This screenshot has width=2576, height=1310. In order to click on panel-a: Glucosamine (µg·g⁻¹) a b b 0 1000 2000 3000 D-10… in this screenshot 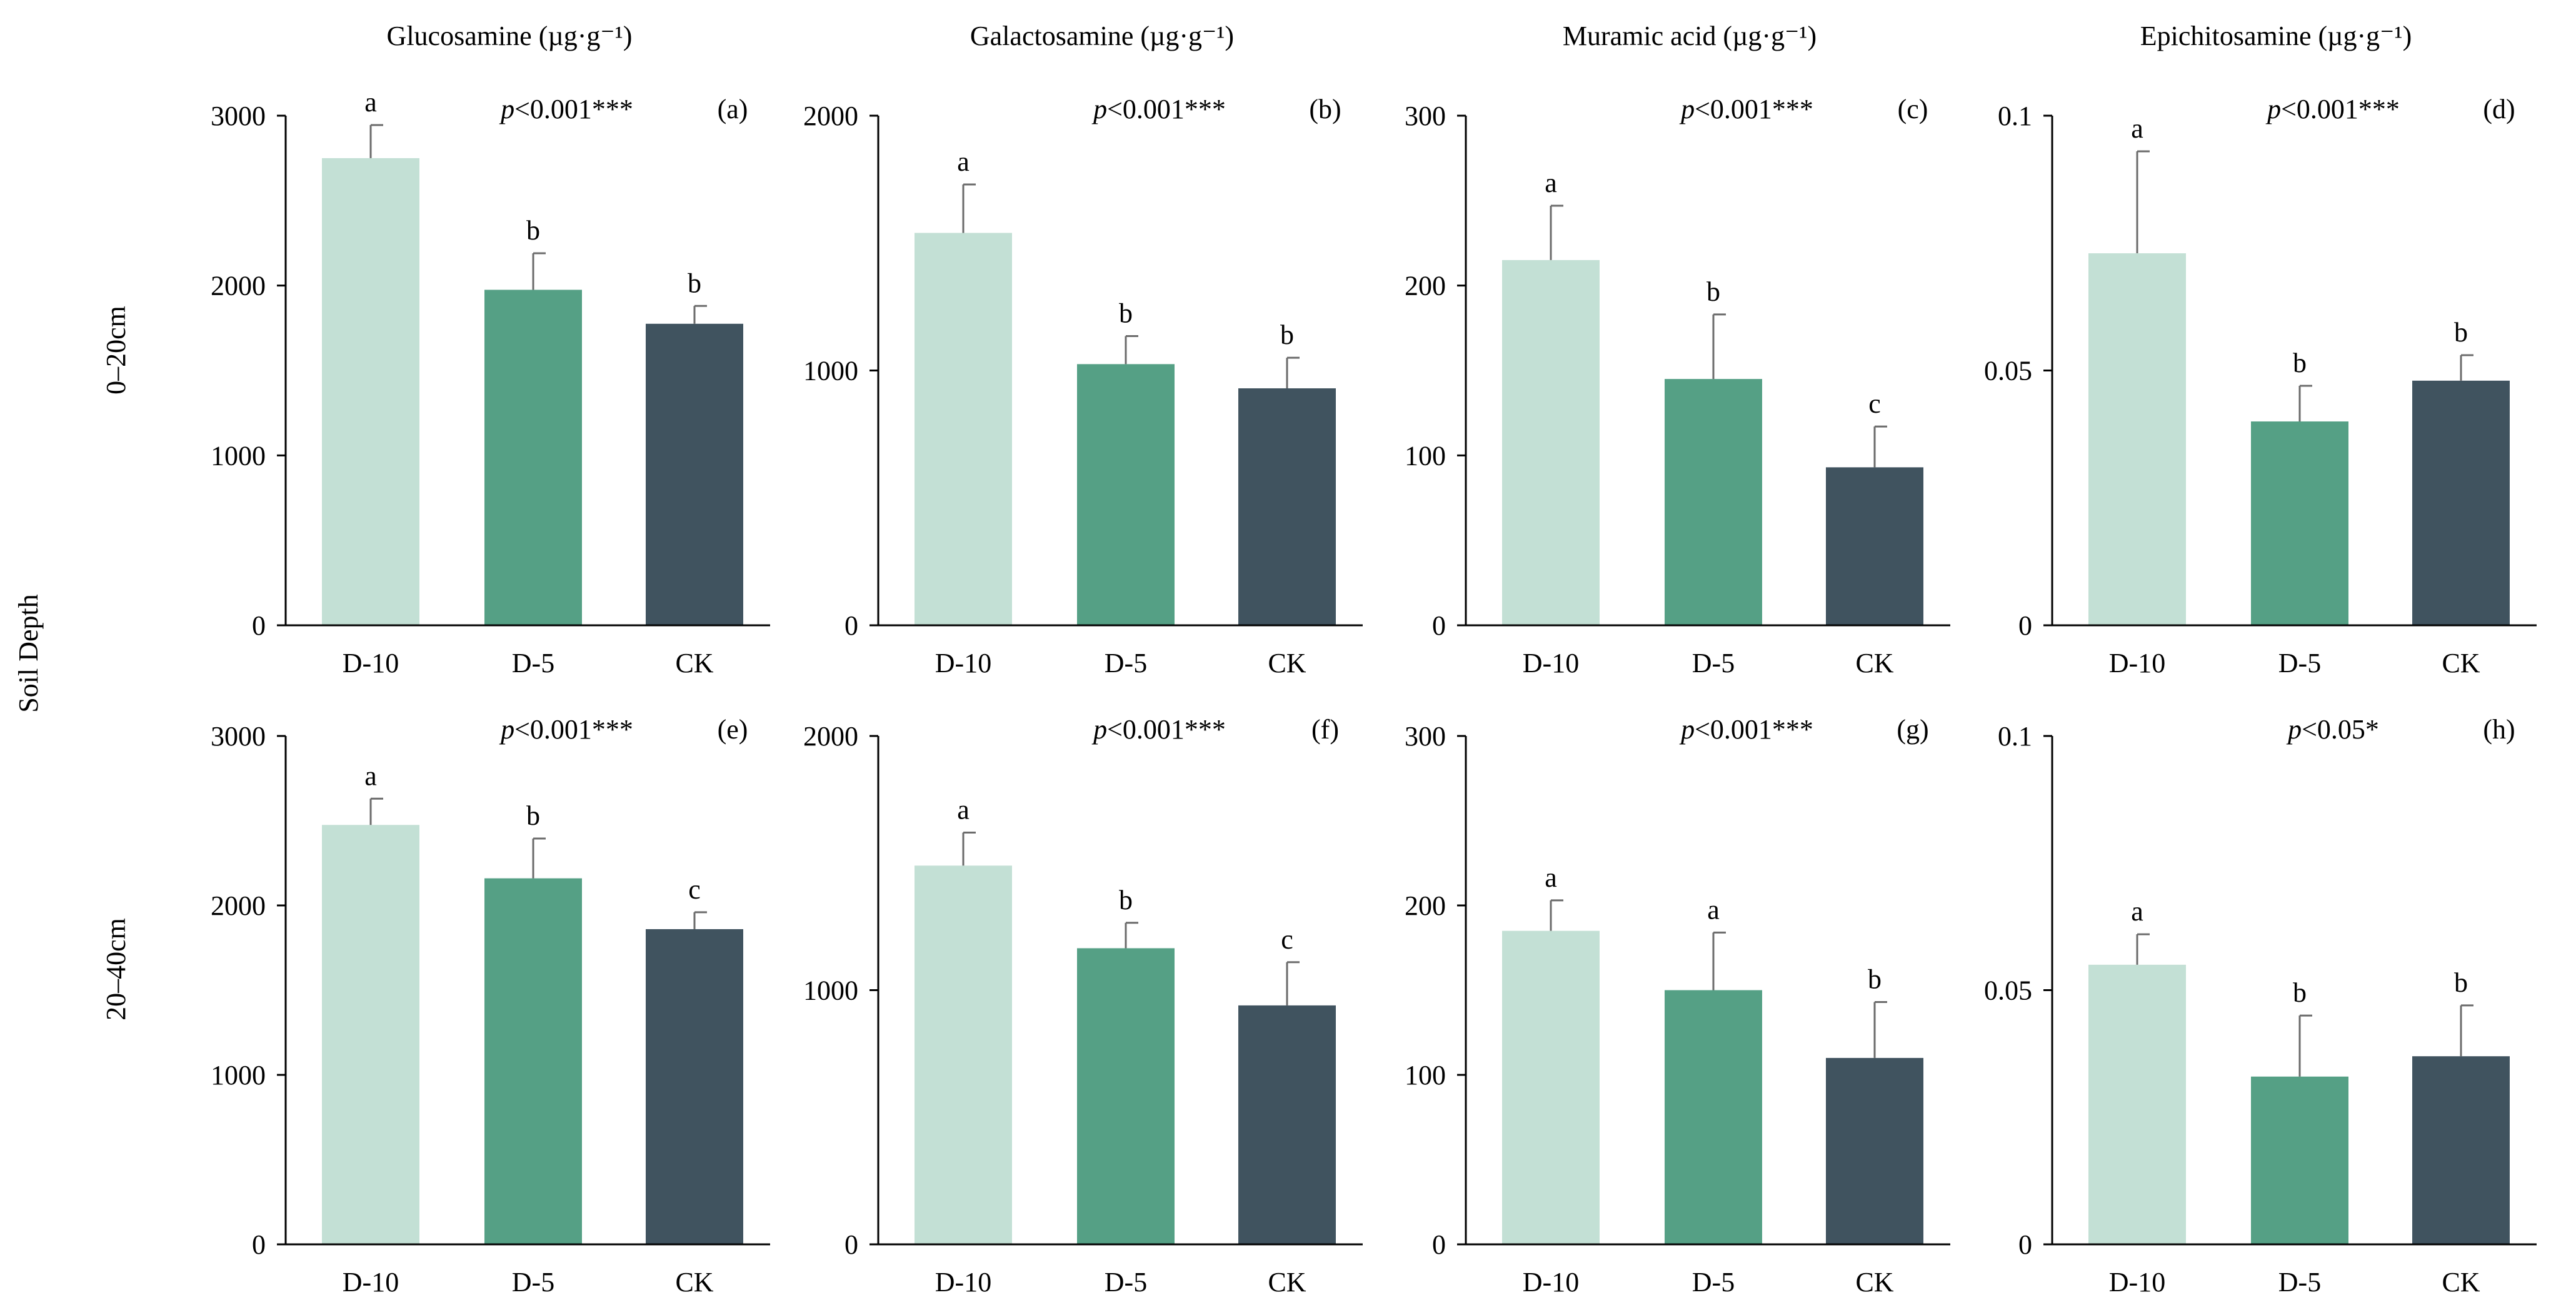, I will do `click(490, 349)`.